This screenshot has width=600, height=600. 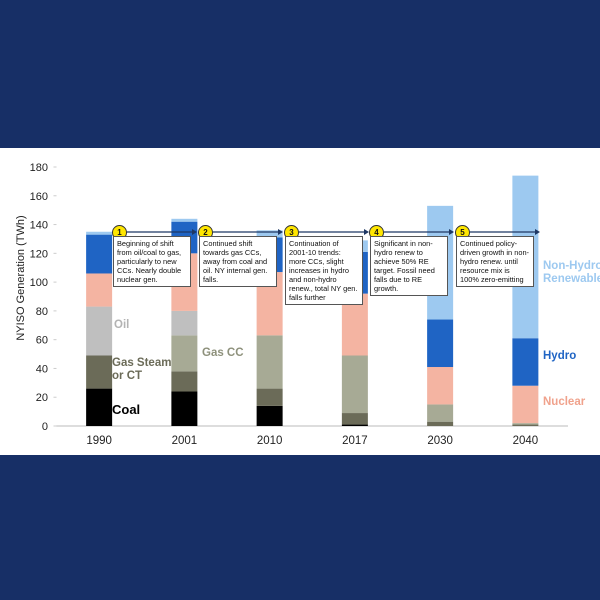 What do you see at coordinates (185, 441) in the screenshot?
I see `x-tick-label: 2001` at bounding box center [185, 441].